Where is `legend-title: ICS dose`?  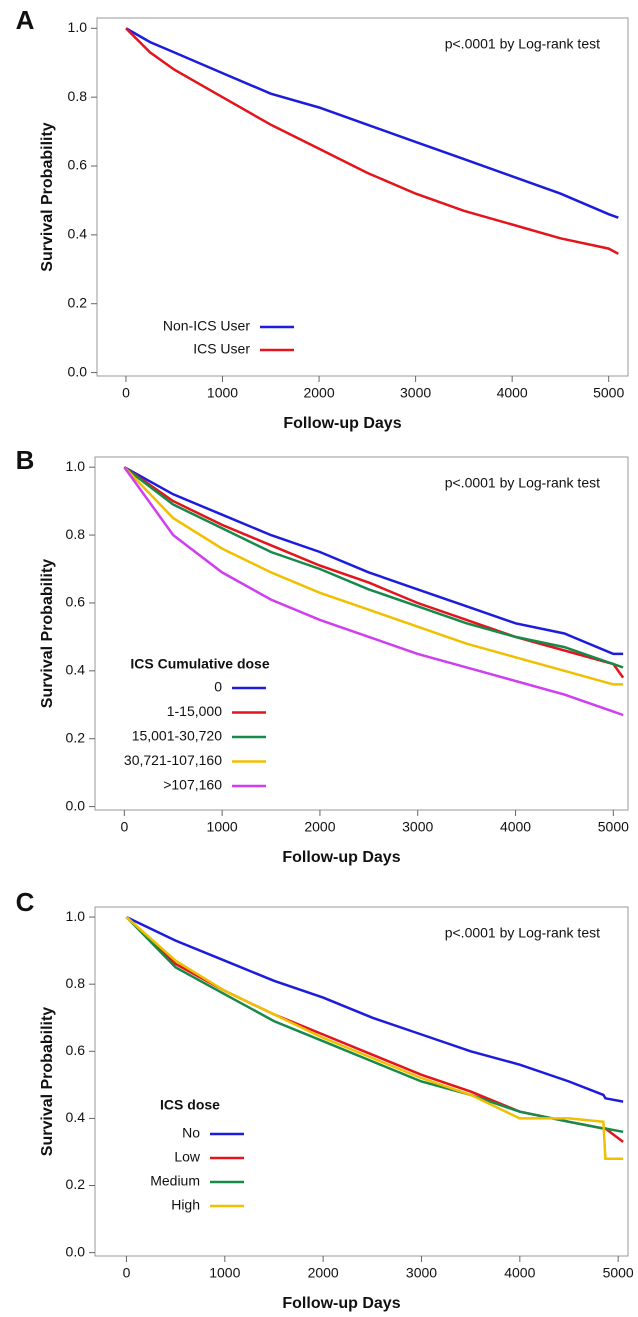
legend-title: ICS dose is located at coordinates (190, 1105).